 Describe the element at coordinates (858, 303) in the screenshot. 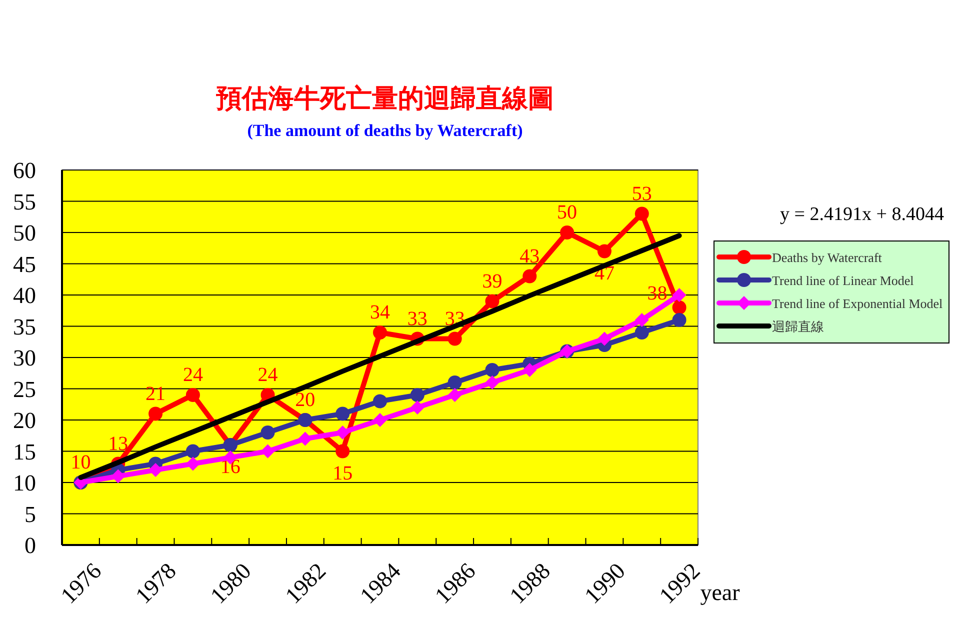

I see `legend-label: Trend line of Exponential Model` at that location.